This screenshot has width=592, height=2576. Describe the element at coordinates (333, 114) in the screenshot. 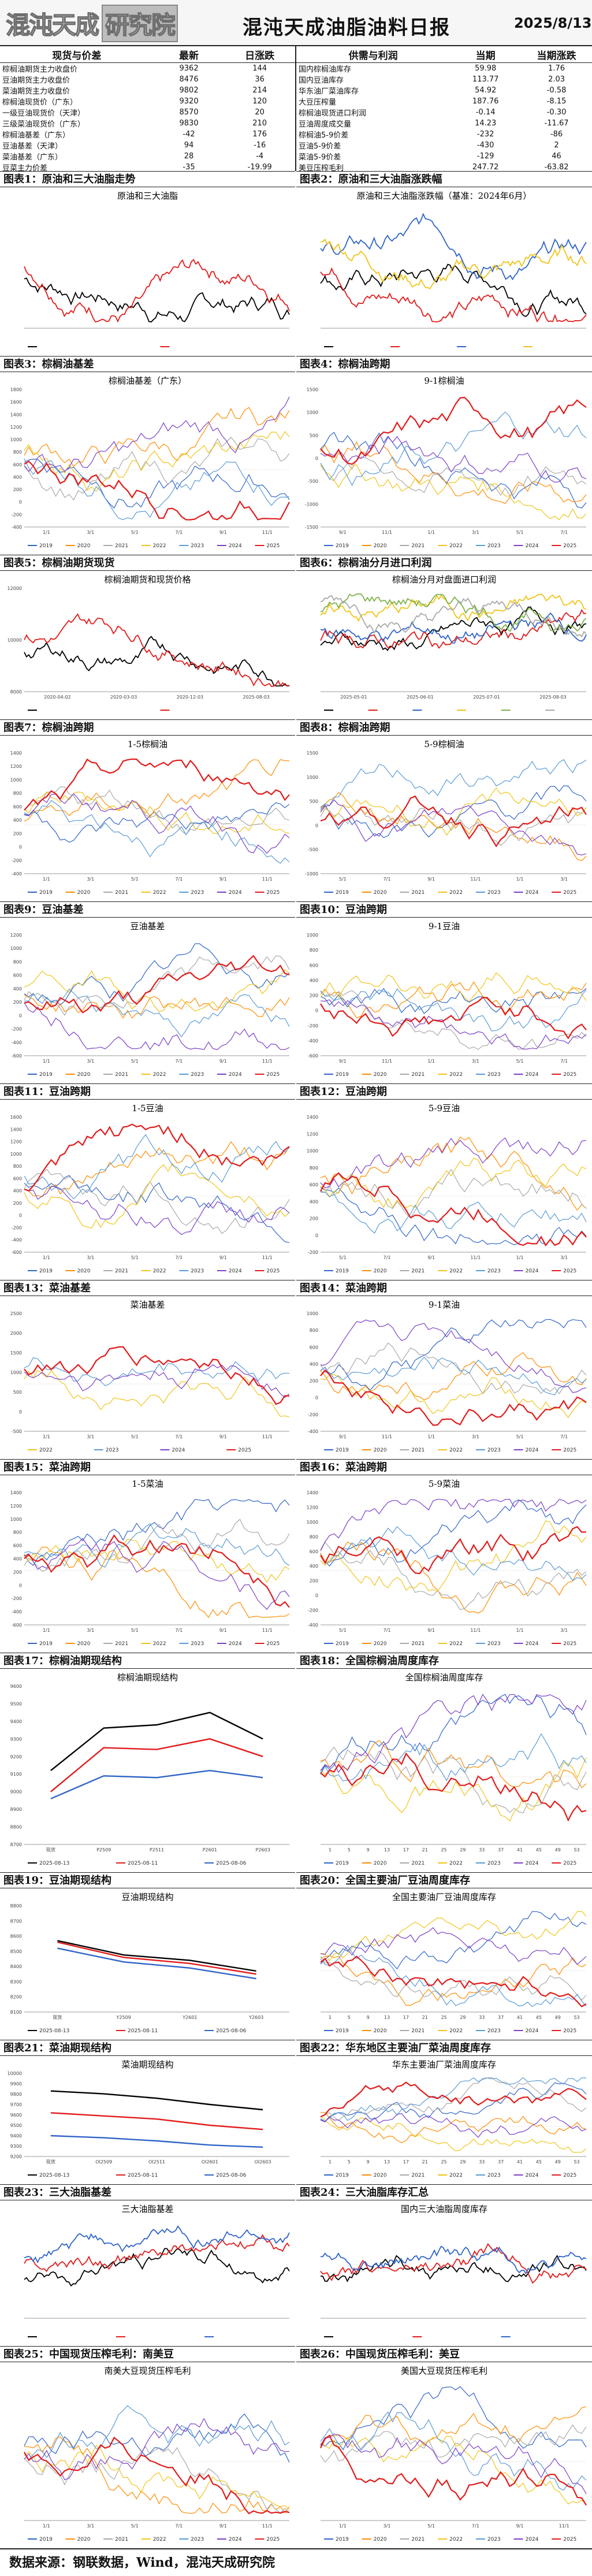

I see `row-label: 棕榈油现货进口利润` at that location.